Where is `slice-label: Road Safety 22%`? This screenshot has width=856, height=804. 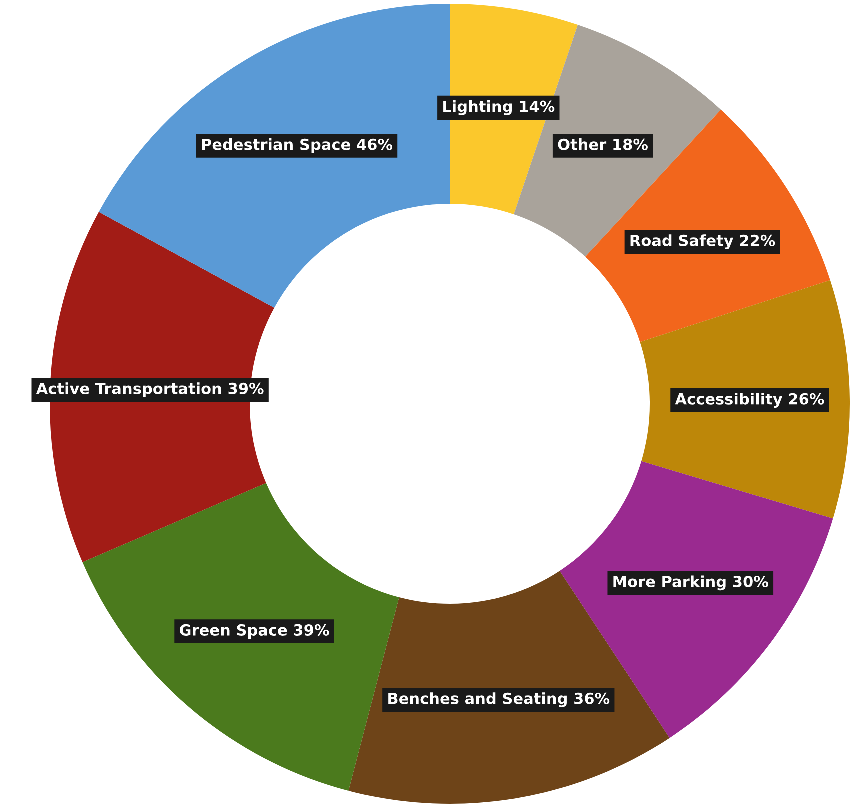
slice-label: Road Safety 22% is located at coordinates (703, 242).